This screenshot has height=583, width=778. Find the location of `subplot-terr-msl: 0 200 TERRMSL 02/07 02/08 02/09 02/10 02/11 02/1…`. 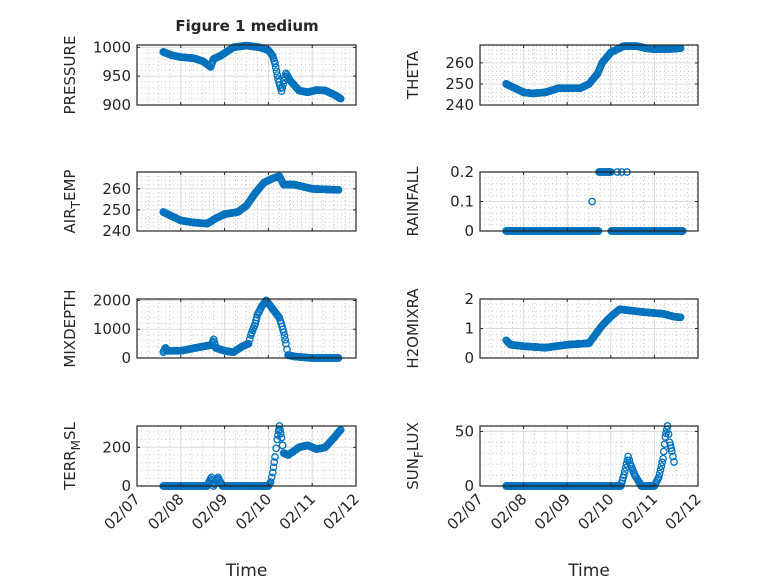

subplot-terr-msl: 0 200 TERRMSL 02/07 02/08 02/09 02/10 02/11 02/1… is located at coordinates (212, 501).